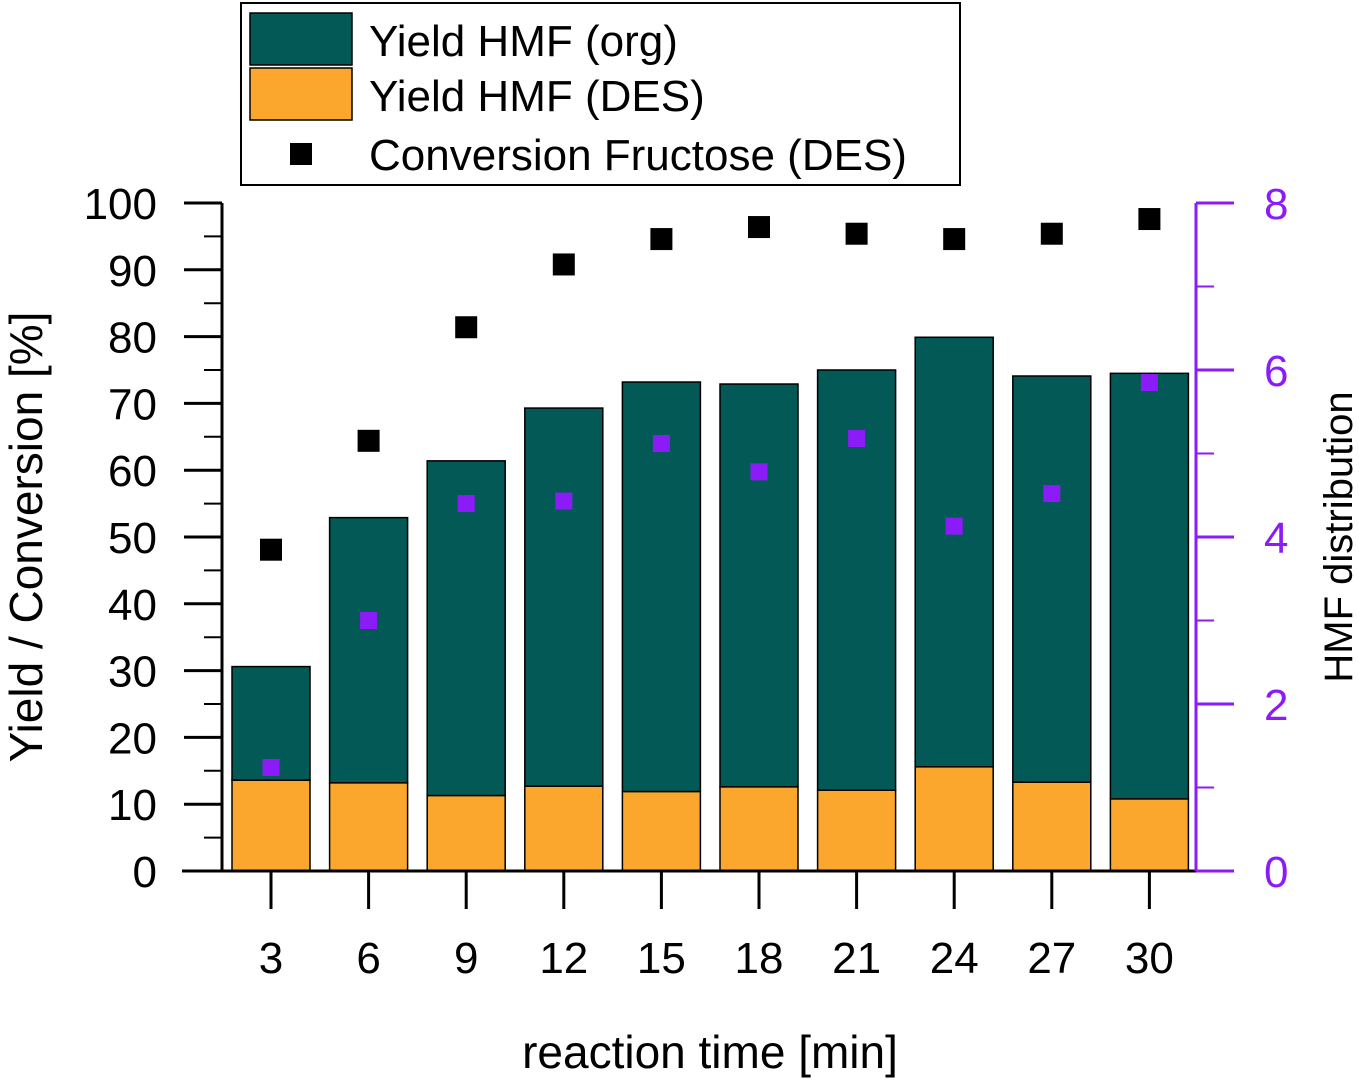 This screenshot has height=1081, width=1359. I want to click on legend-box, so click(600, 94).